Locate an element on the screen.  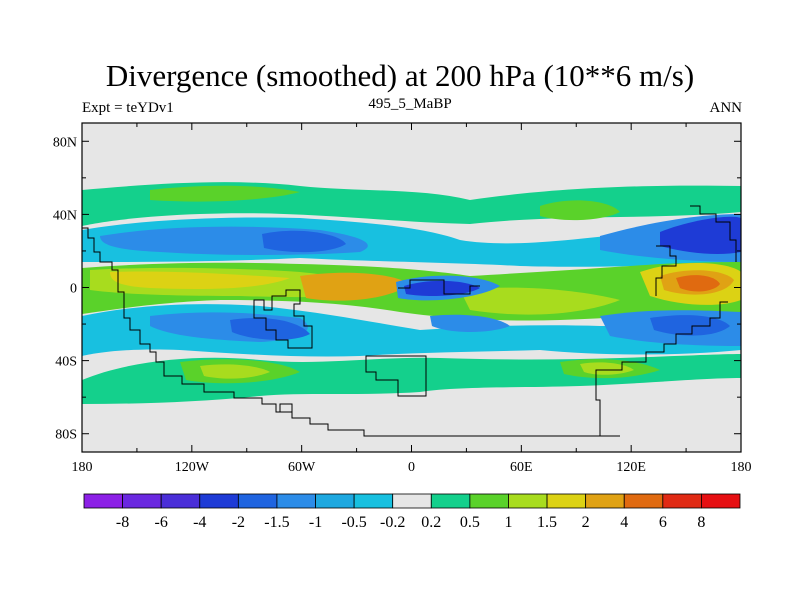
colorbar-label: 1.5 is located at coordinates (547, 522).